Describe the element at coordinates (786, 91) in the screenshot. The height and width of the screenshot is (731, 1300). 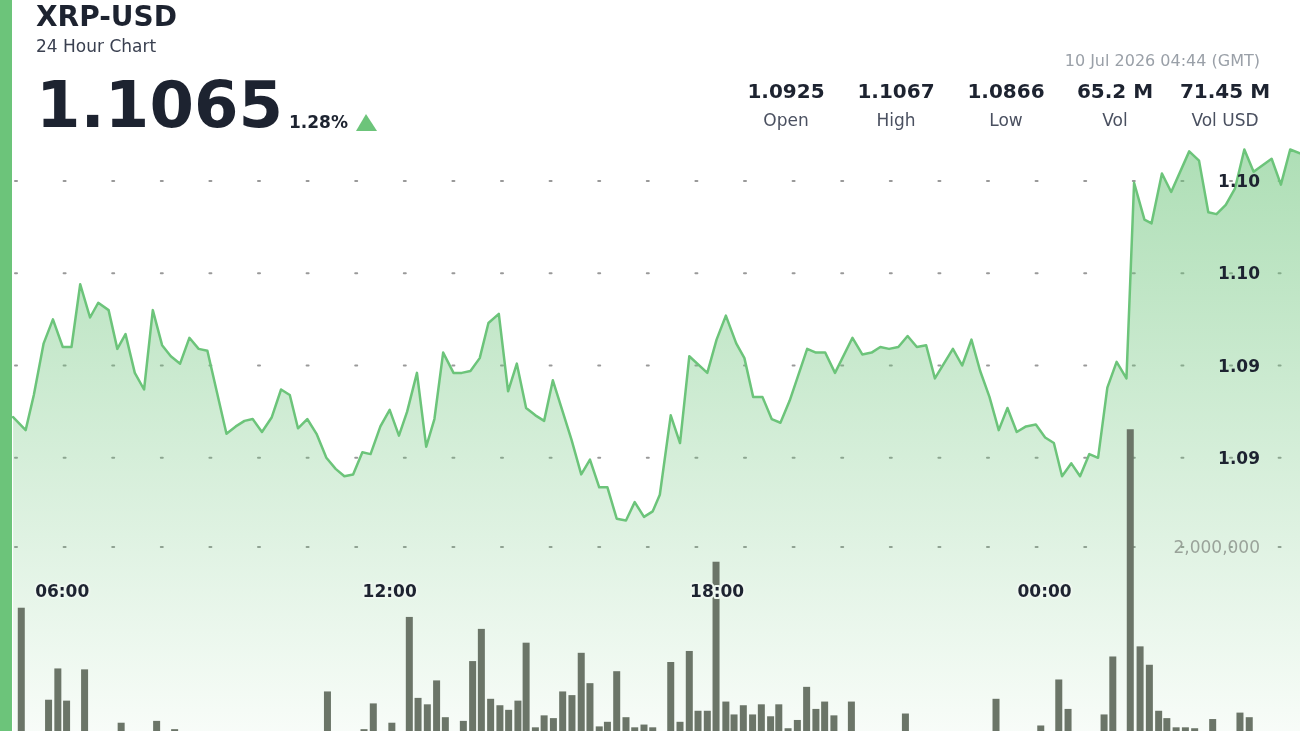
I see `annotation: 1.0925` at that location.